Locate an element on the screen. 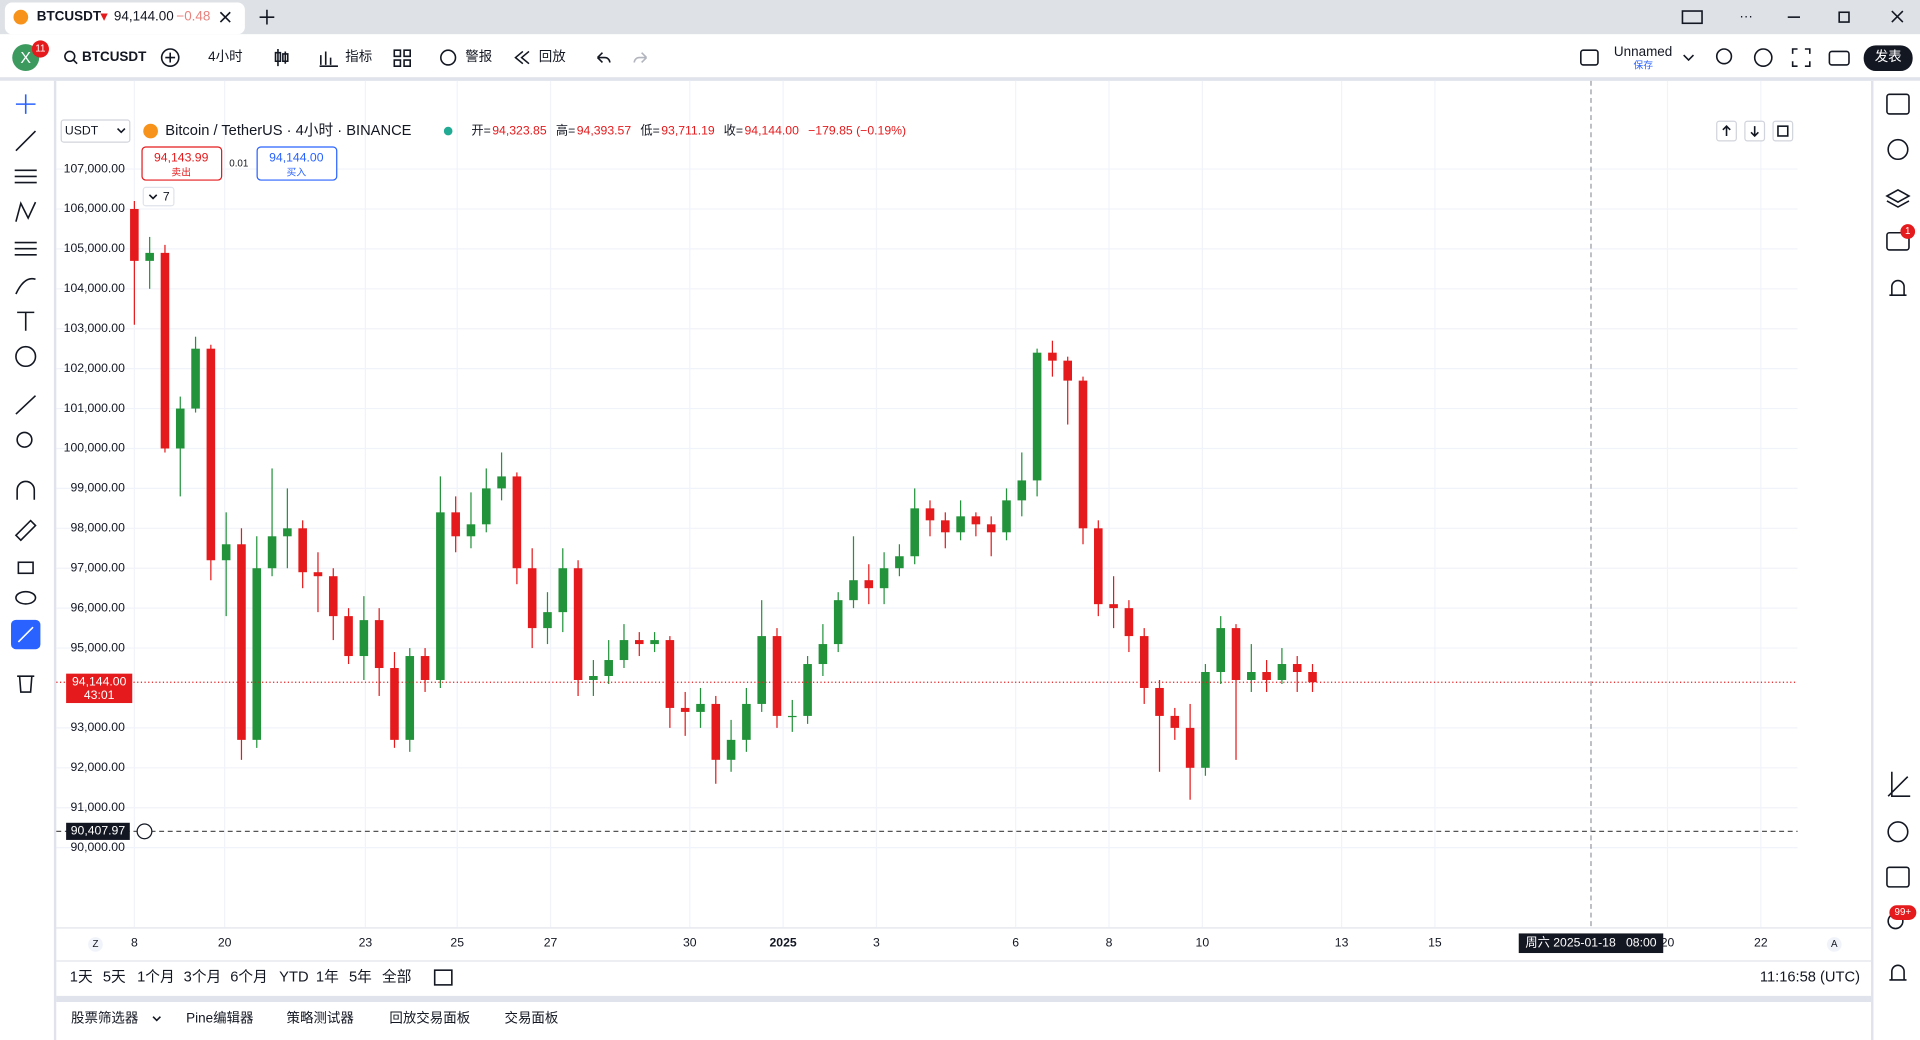 This screenshot has height=1040, width=1920. magnet-tool is located at coordinates (26, 490).